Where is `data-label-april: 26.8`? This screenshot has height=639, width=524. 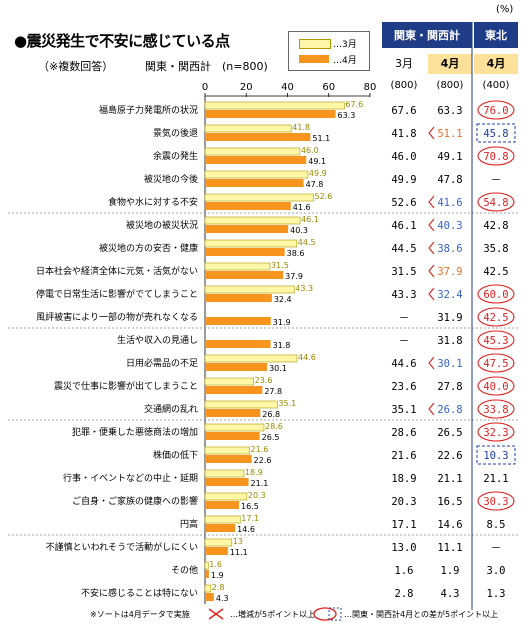 data-label-april: 26.8 is located at coordinates (271, 414).